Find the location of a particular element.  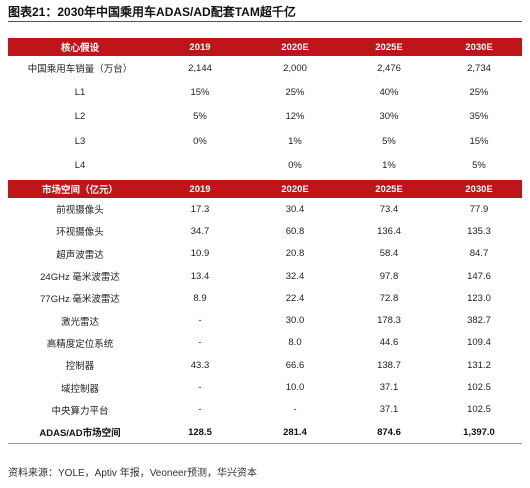

cell: 73.4 is located at coordinates (389, 209).